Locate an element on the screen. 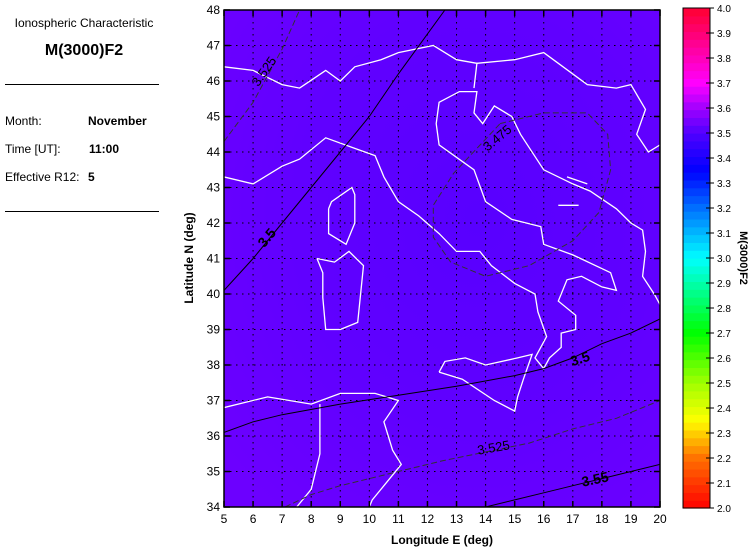  x-tick-label: 15 is located at coordinates (515, 519).